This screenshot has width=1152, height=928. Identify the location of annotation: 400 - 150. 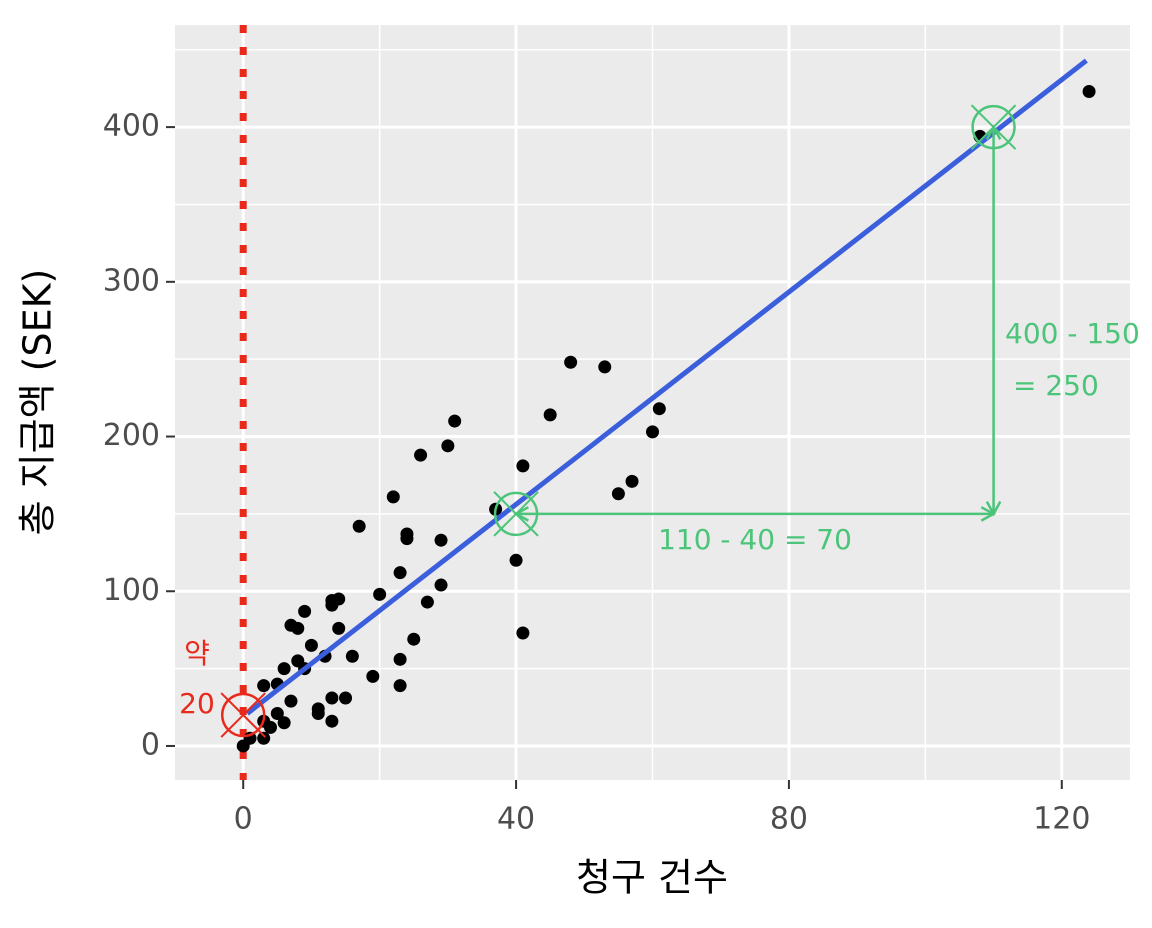
(1072, 333).